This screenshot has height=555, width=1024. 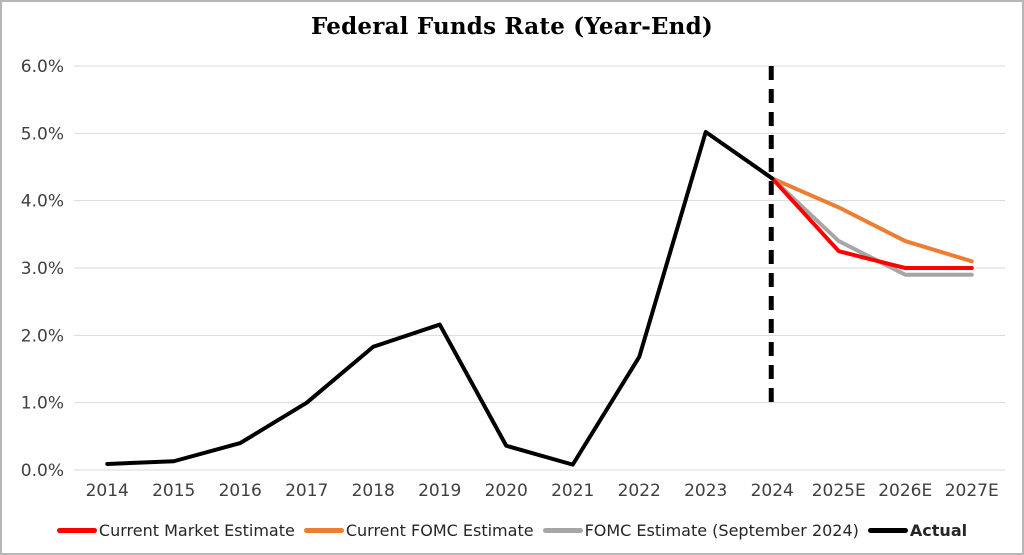 I want to click on legend-item: Current FOMC Estimate, so click(x=418, y=530).